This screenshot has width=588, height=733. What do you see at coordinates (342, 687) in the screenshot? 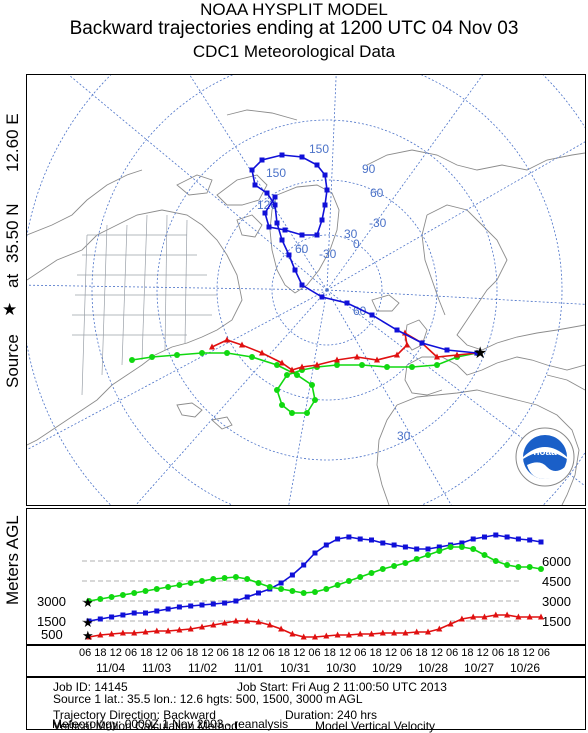
I see `job-start: Job Start: Fri Aug 2 11:00:50 UTC 2013` at bounding box center [342, 687].